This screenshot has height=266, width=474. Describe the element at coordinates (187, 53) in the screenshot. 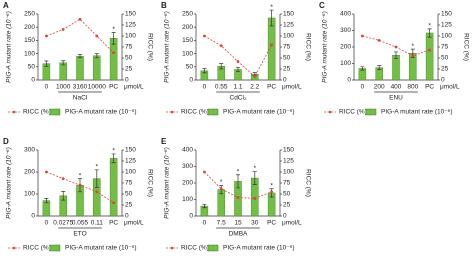

I see `y-tick-label: 100` at that location.